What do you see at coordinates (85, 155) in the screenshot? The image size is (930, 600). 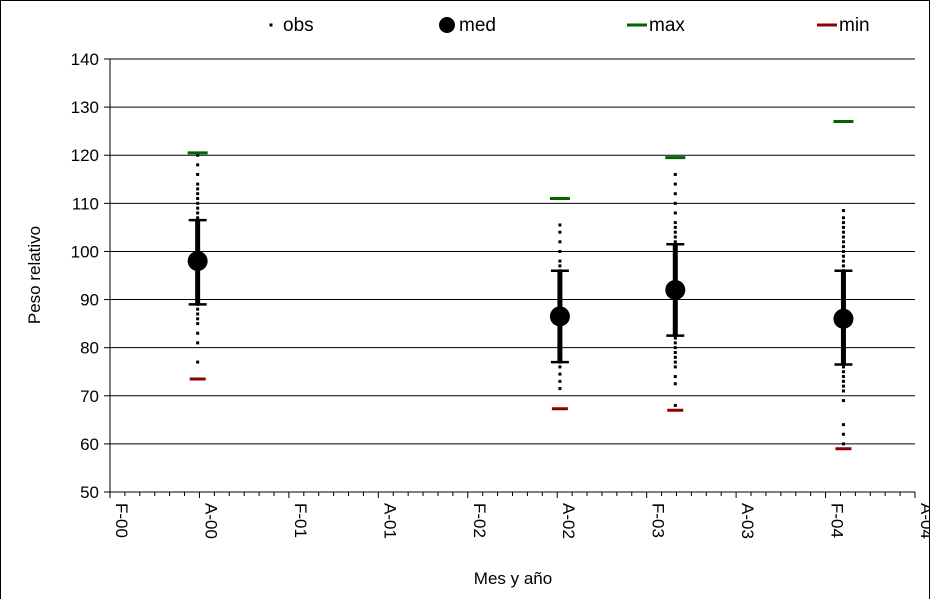 I see `y-tick-label-120: 120` at bounding box center [85, 155].